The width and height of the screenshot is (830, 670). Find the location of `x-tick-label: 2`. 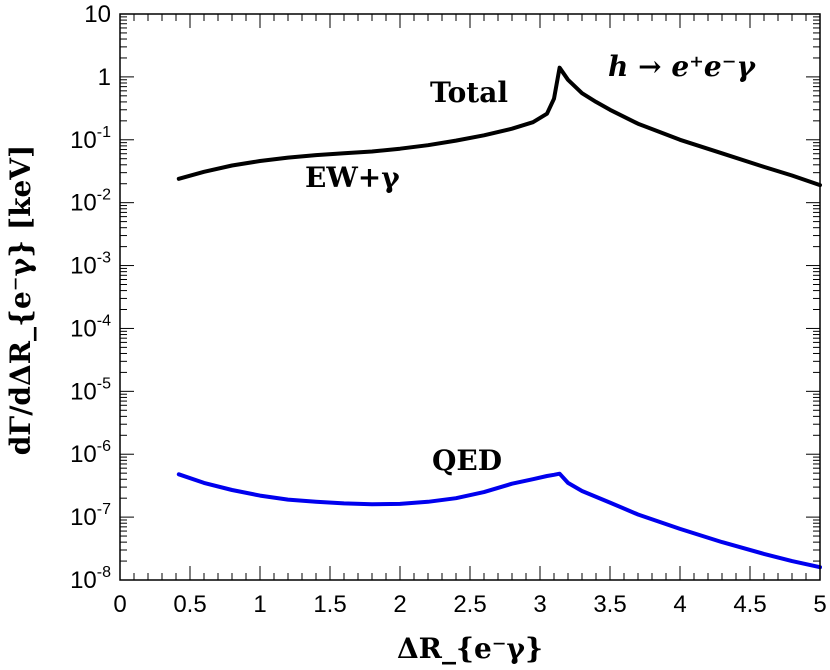

x-tick-label: 2 is located at coordinates (399, 604).